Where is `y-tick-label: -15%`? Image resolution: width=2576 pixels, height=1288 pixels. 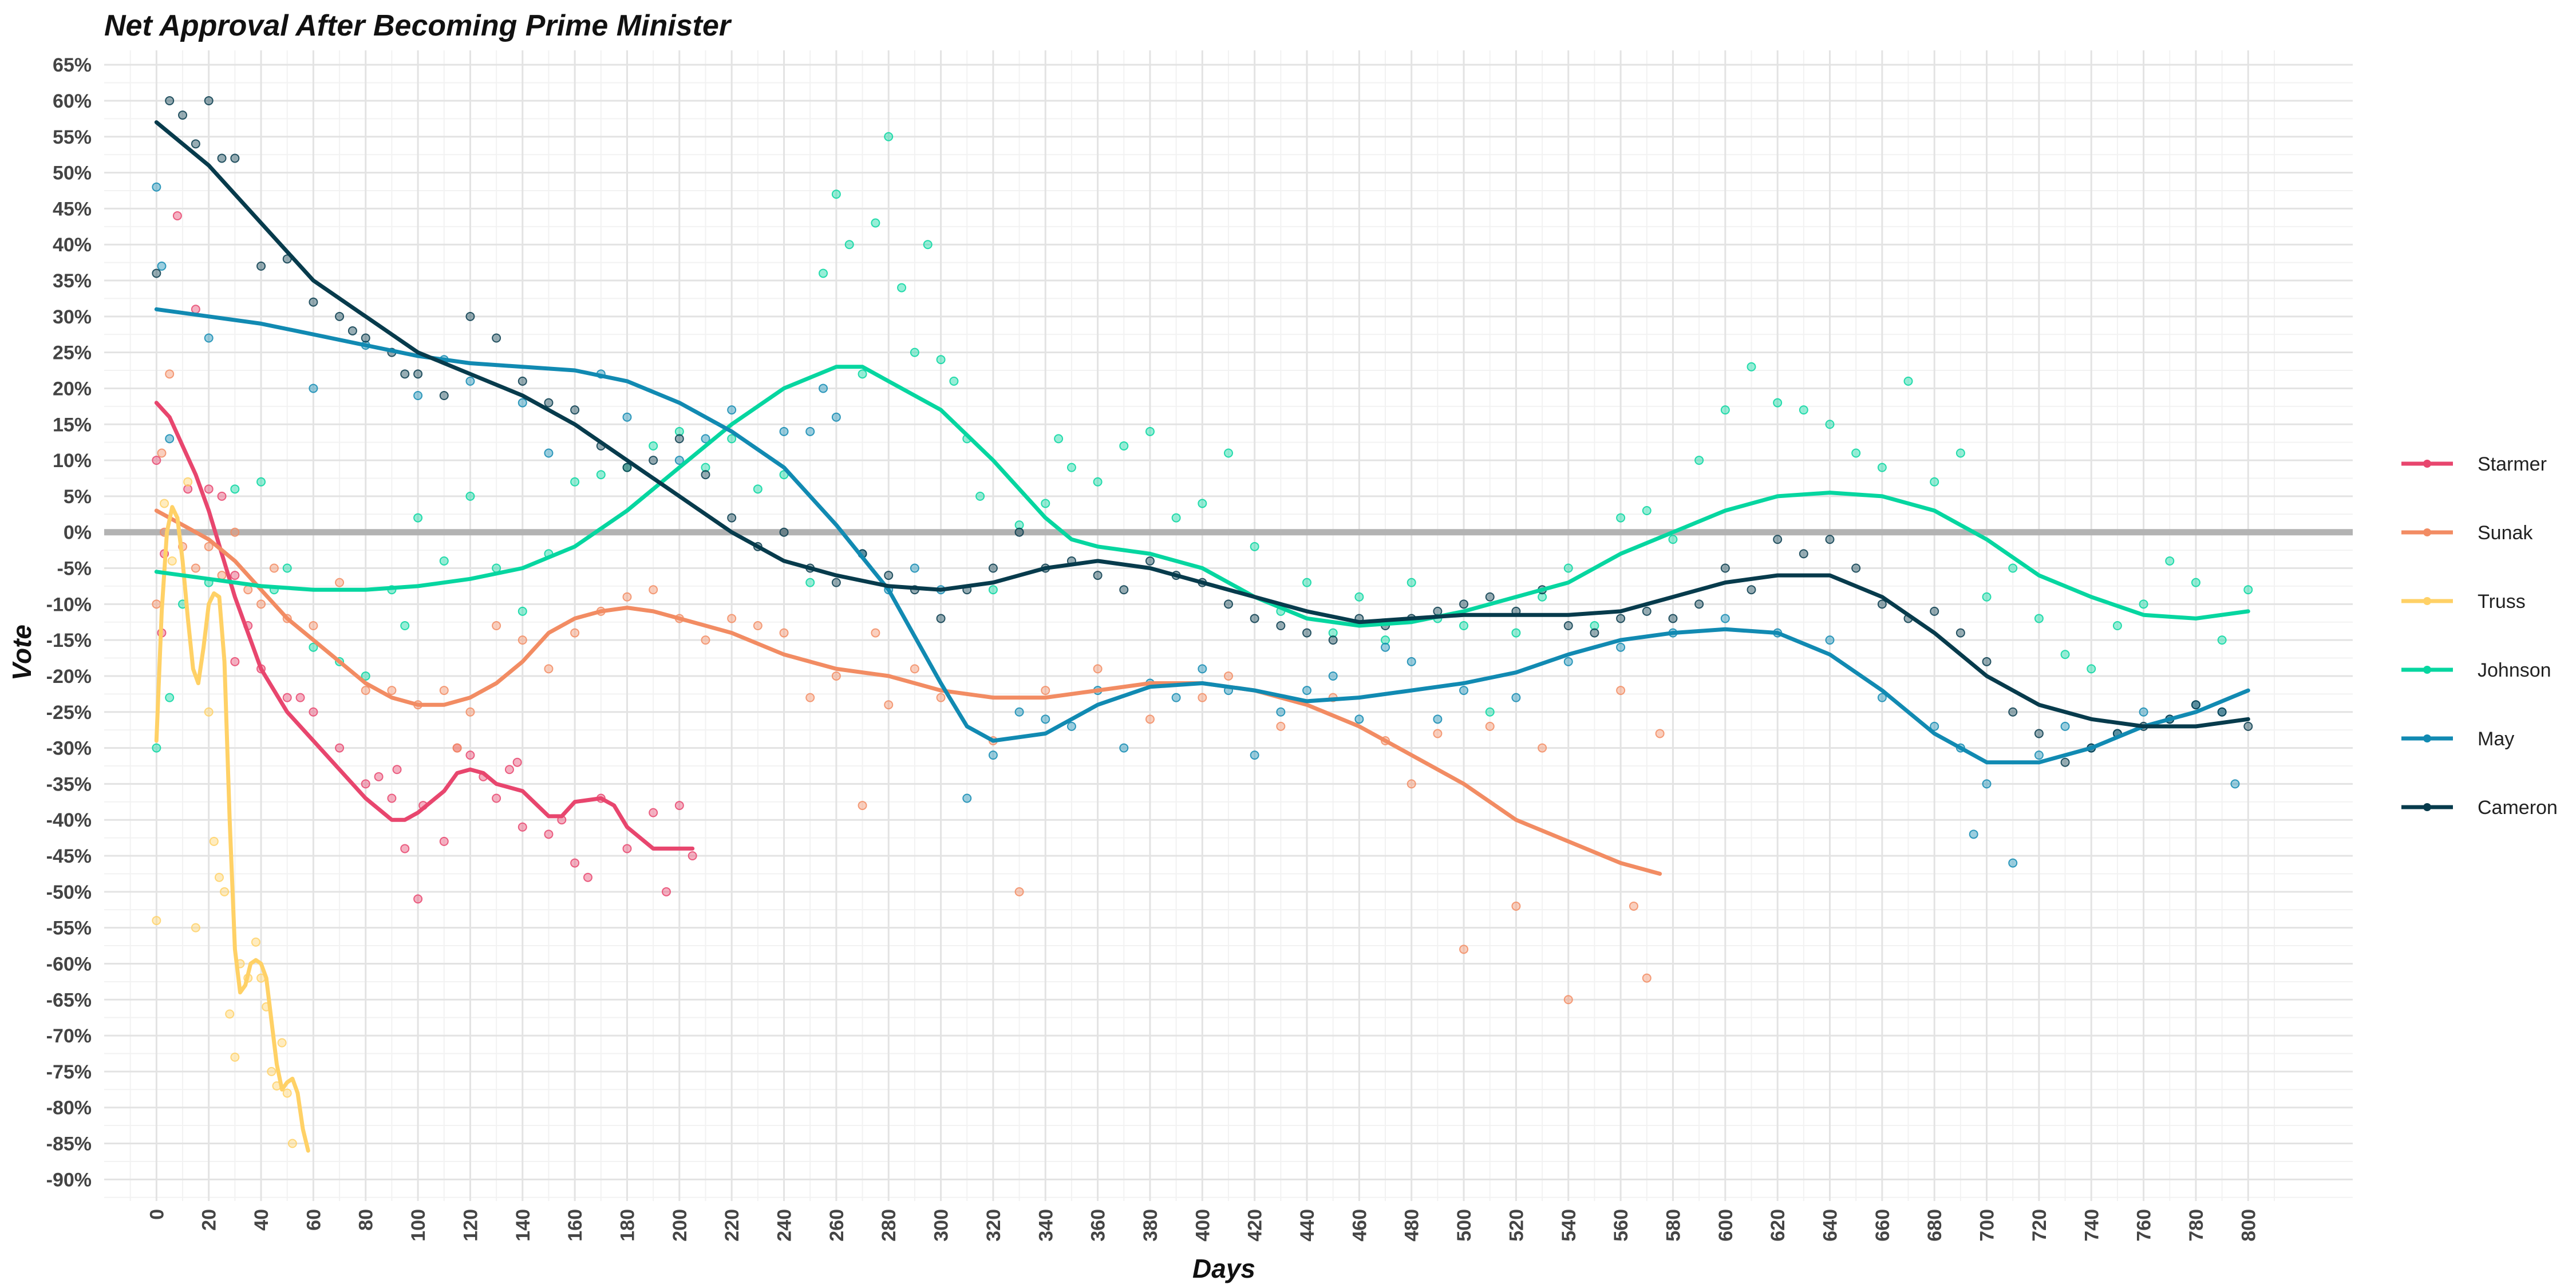
y-tick-label: -15% is located at coordinates (69, 640).